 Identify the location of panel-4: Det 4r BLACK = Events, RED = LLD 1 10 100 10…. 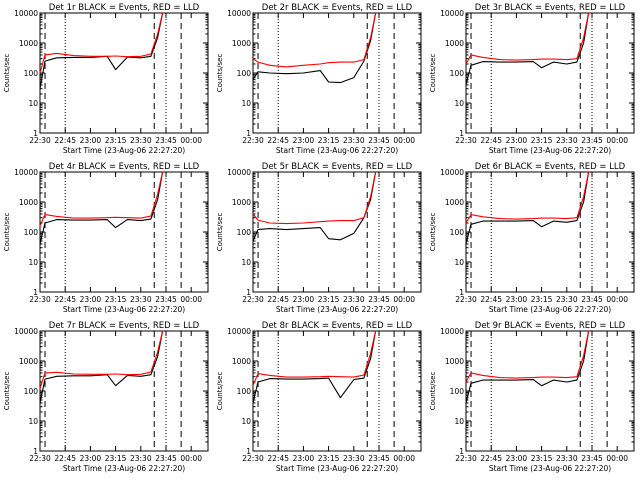
(106, 238).